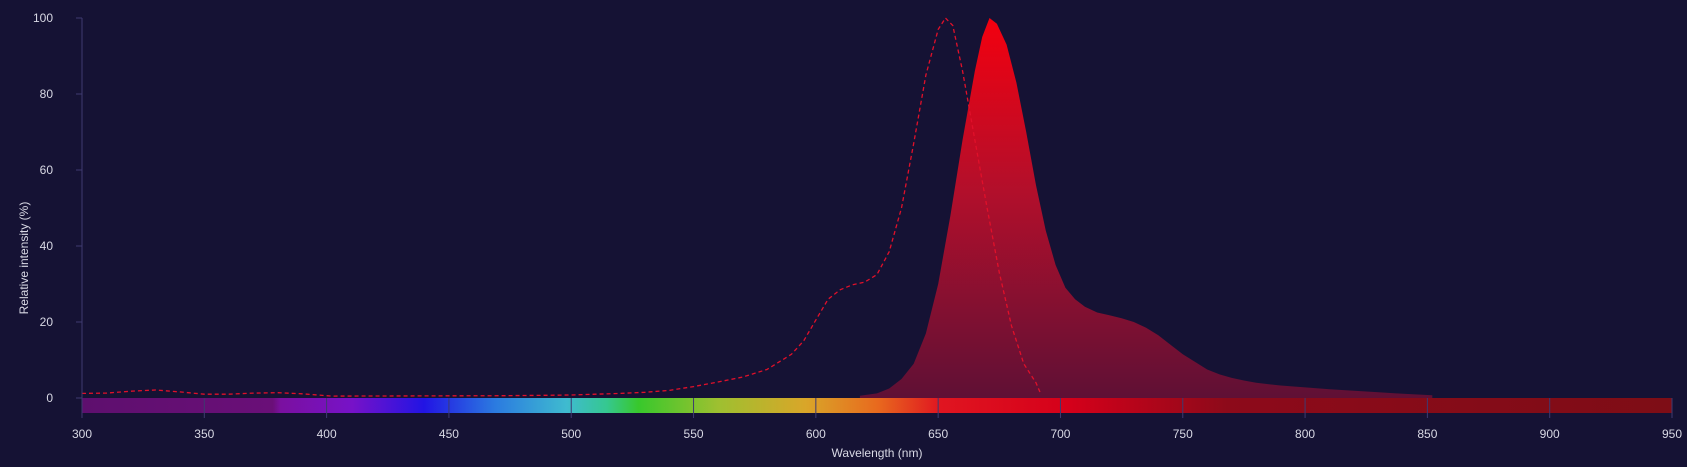  What do you see at coordinates (877, 405) in the screenshot?
I see `spectrum-bar` at bounding box center [877, 405].